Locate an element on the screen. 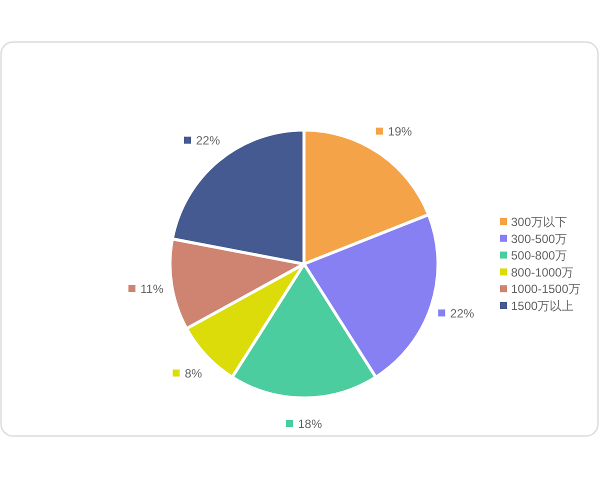 The width and height of the screenshot is (600, 480). data-label: 19% is located at coordinates (400, 131).